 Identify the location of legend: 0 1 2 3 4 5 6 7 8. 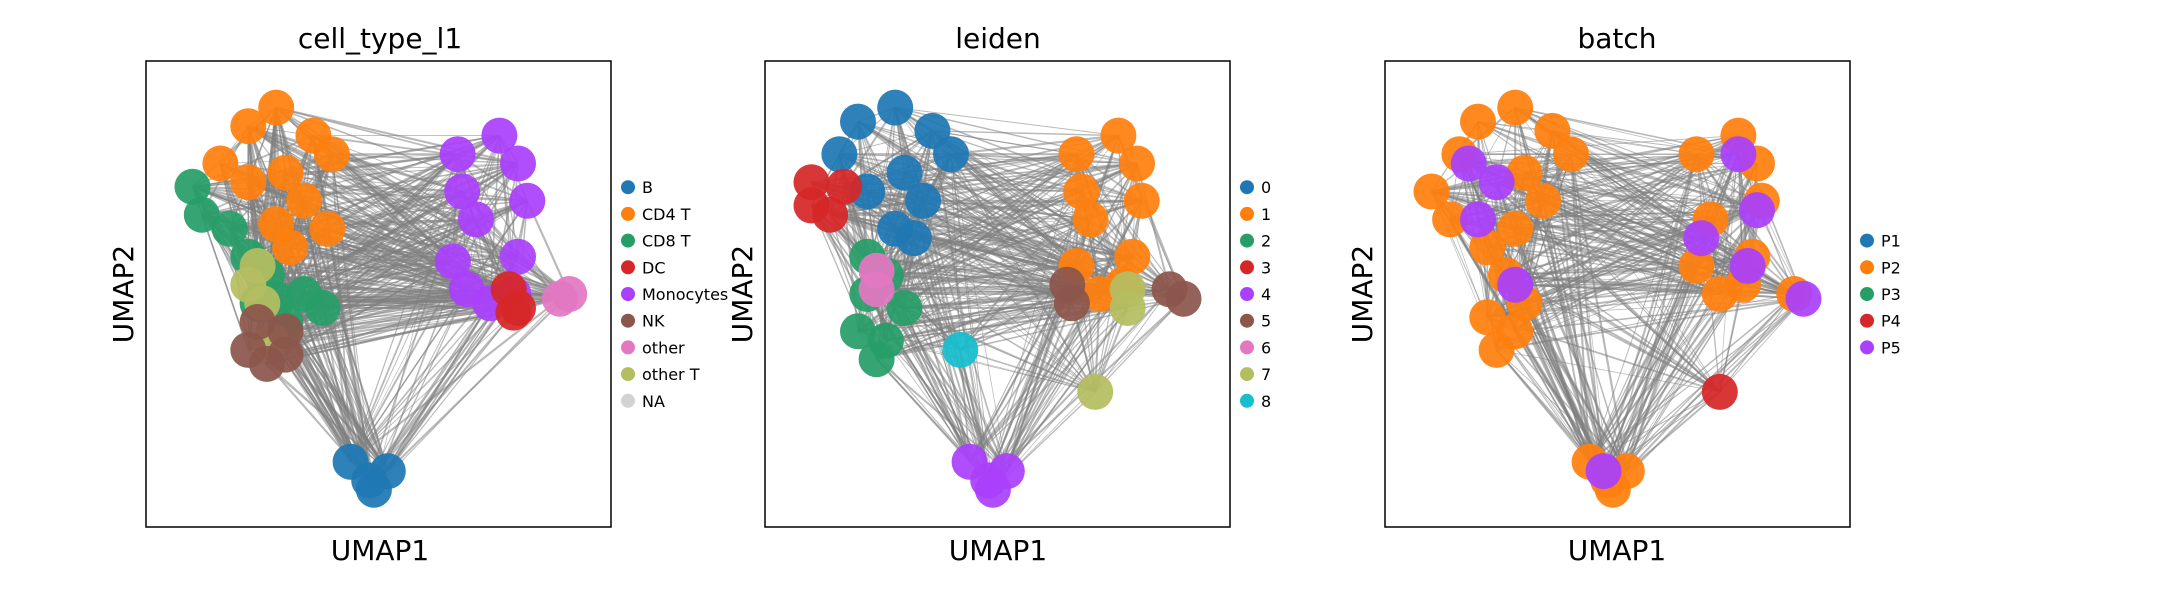
(1255, 294).